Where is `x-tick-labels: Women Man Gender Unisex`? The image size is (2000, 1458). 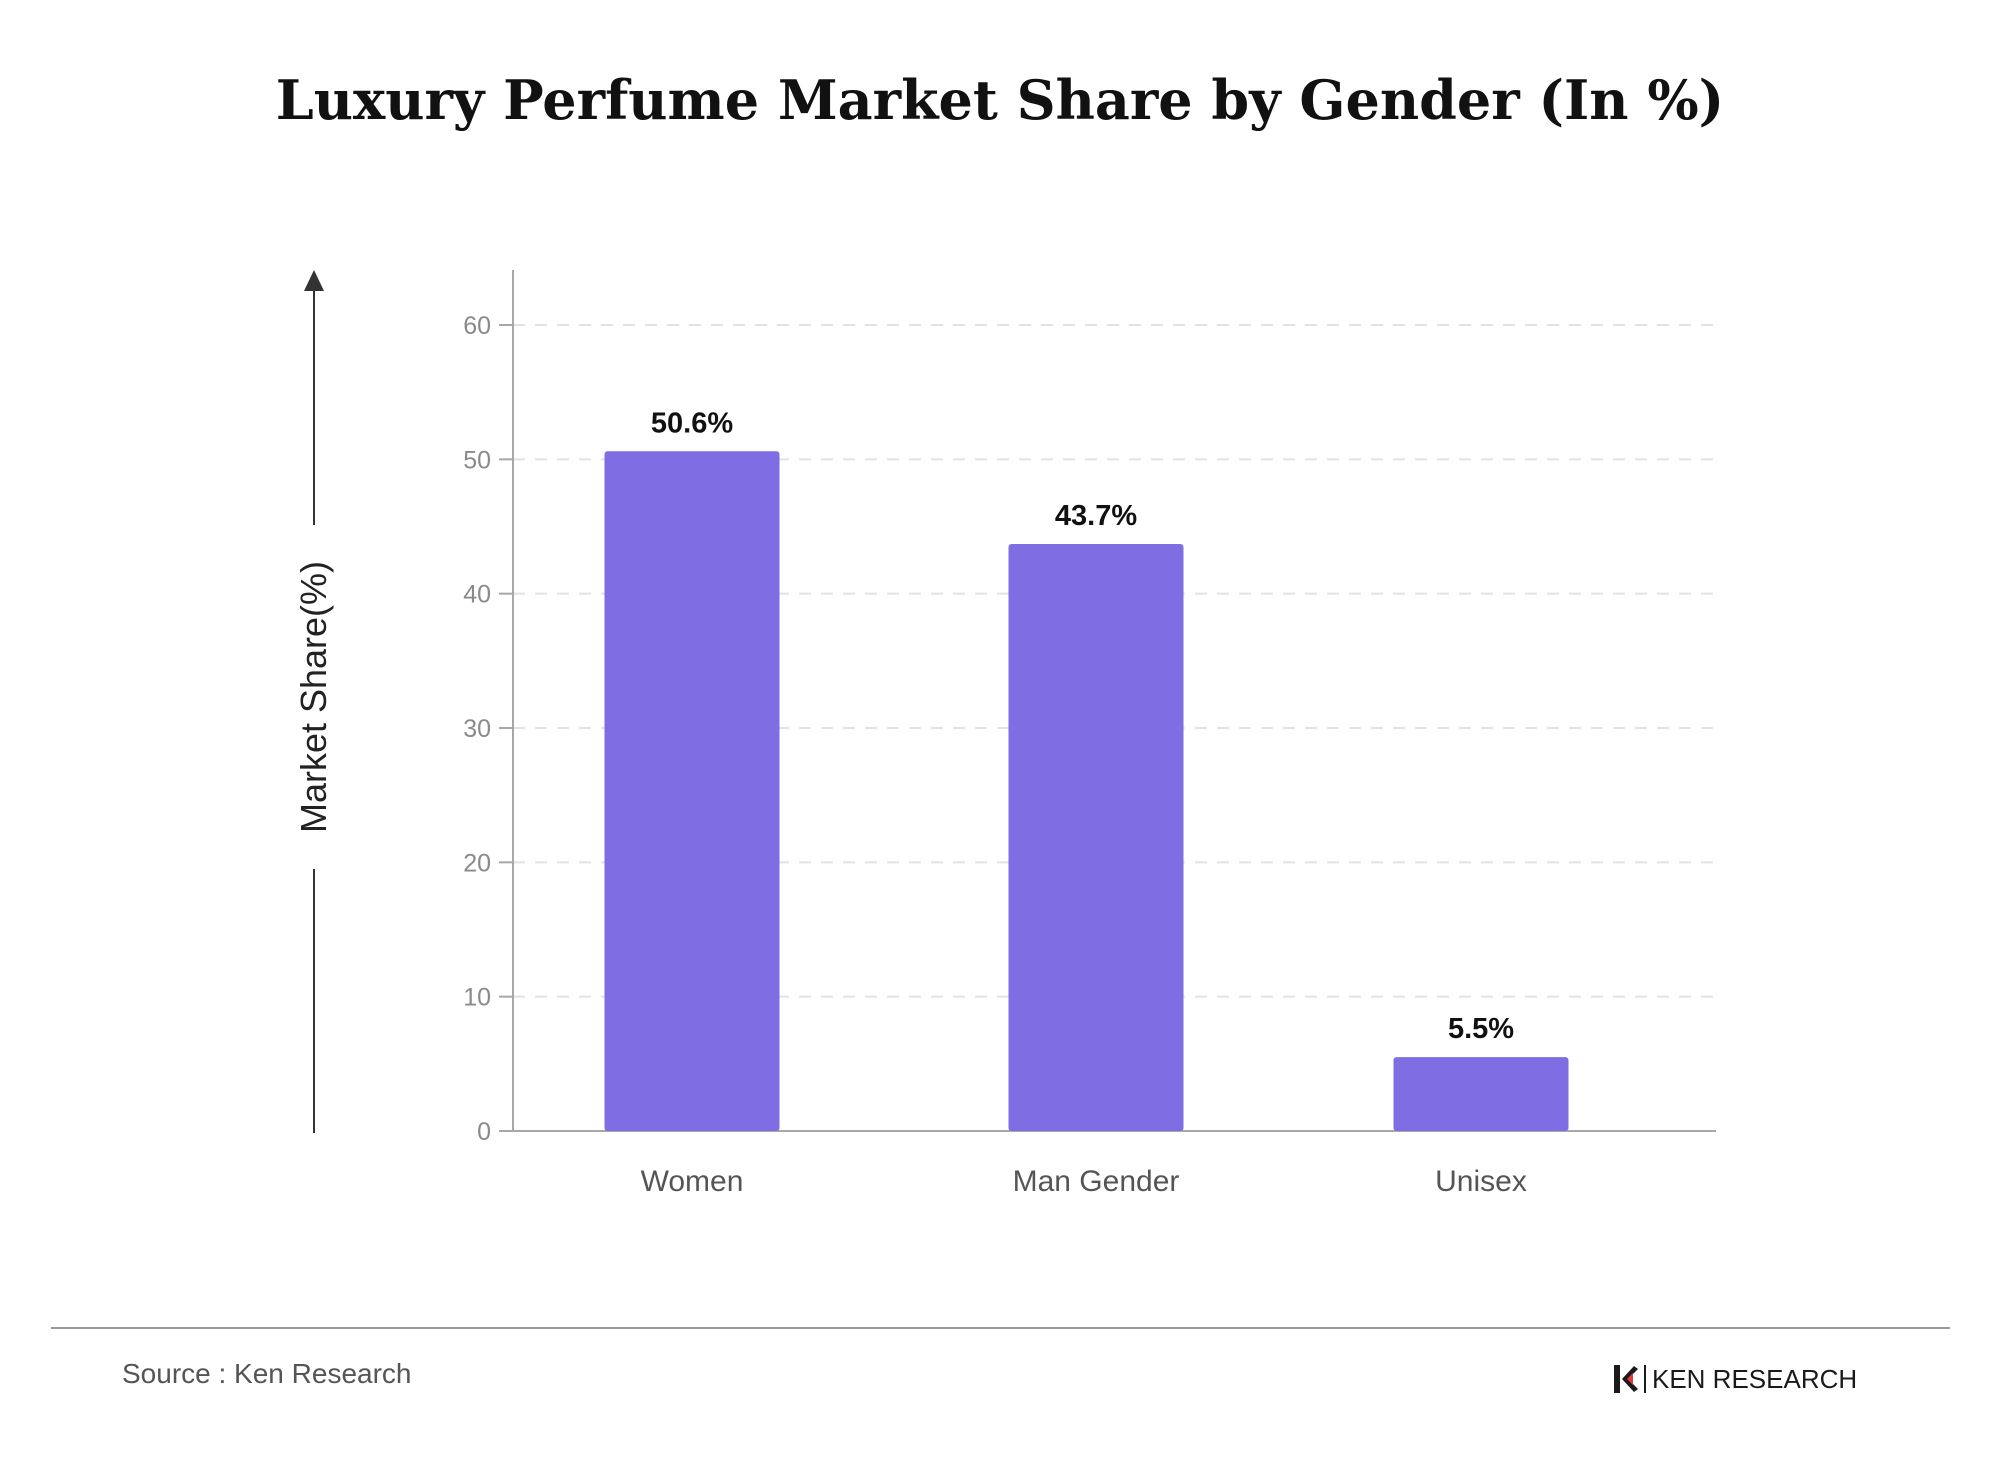
x-tick-labels: Women Man Gender Unisex is located at coordinates (1084, 1181).